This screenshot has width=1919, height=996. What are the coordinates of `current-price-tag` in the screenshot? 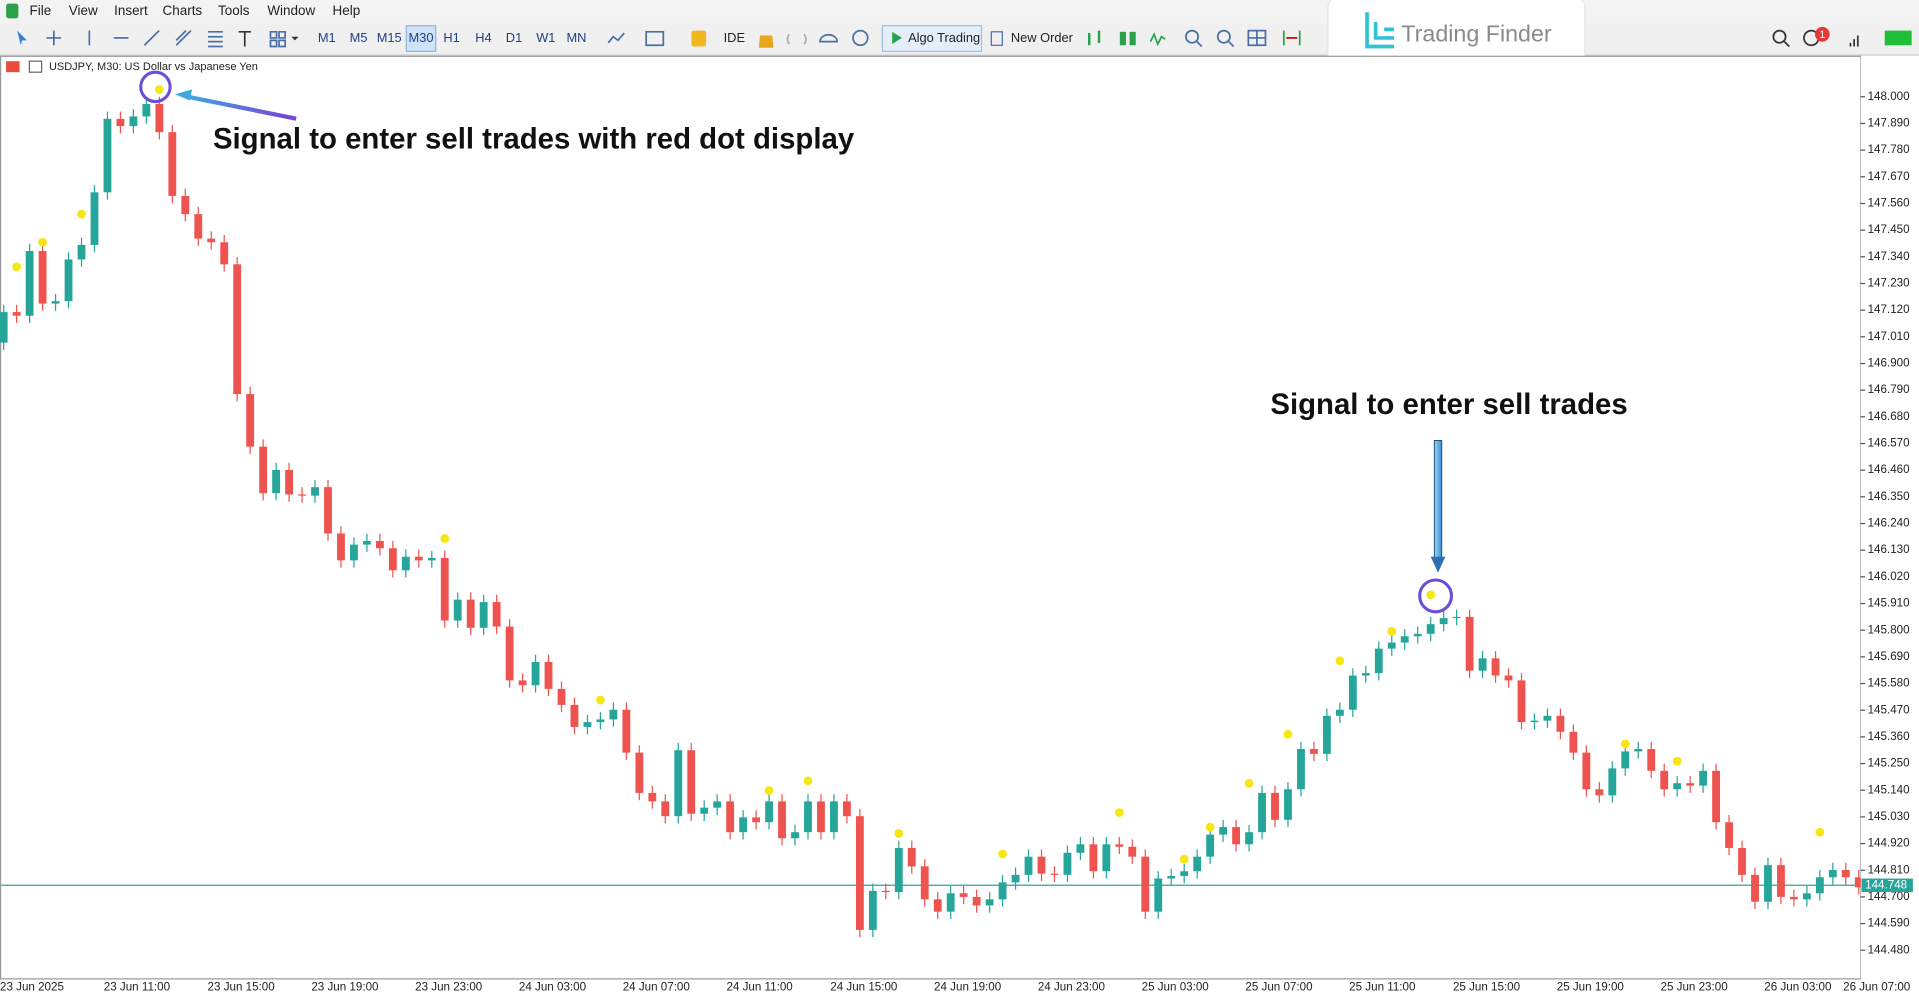 It's located at (1887, 885).